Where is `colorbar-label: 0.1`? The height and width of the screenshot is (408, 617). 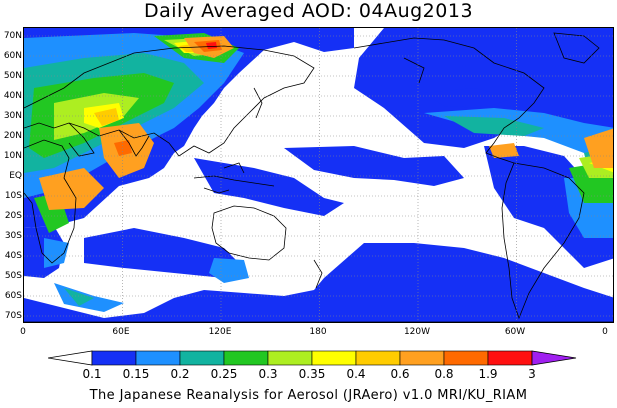
colorbar-label: 0.1 is located at coordinates (92, 374).